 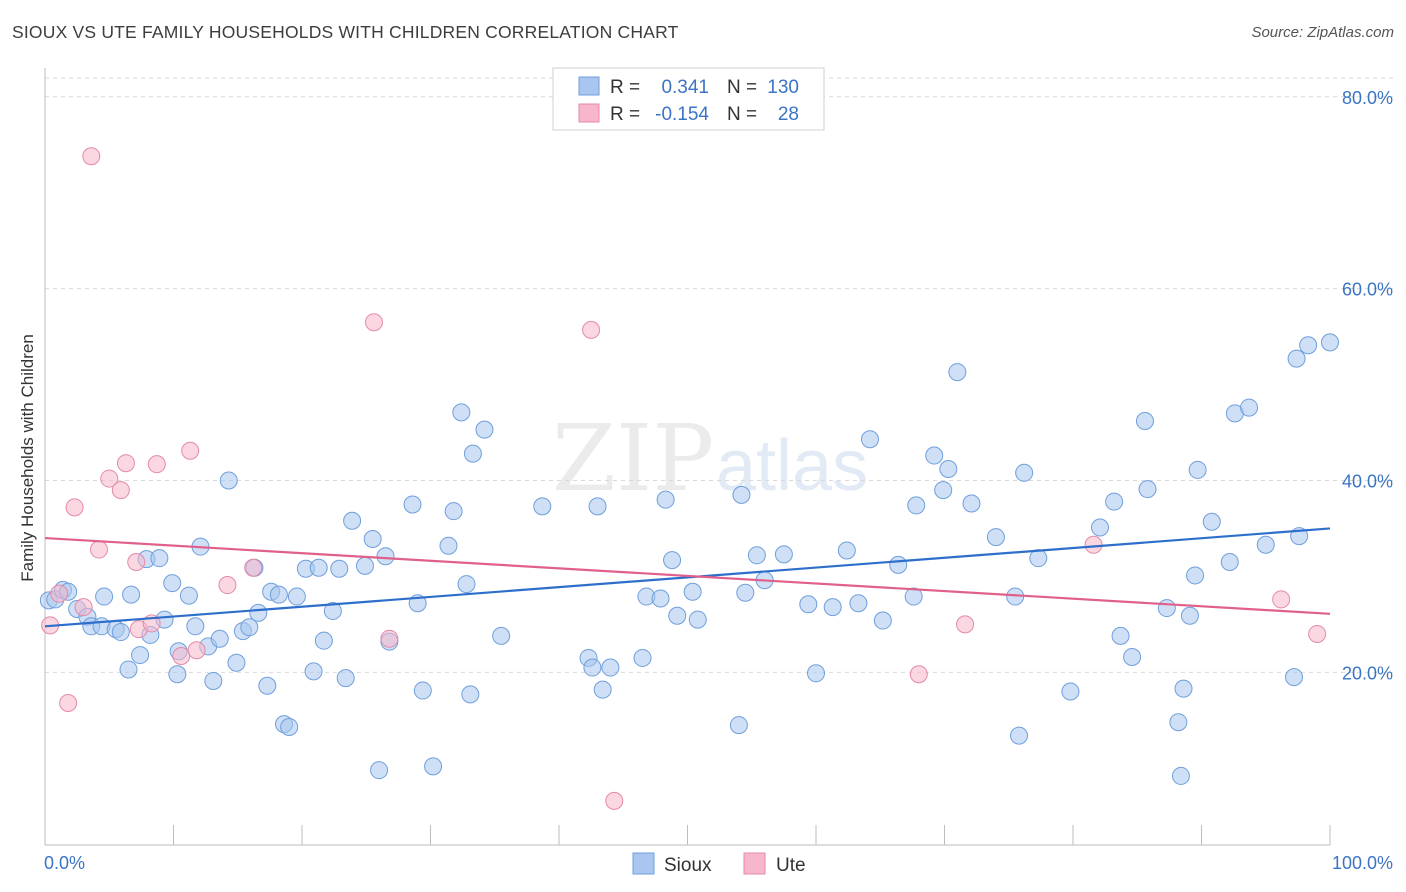 I want to click on y-tick-label-60: 60.0%, so click(x=1367, y=290).